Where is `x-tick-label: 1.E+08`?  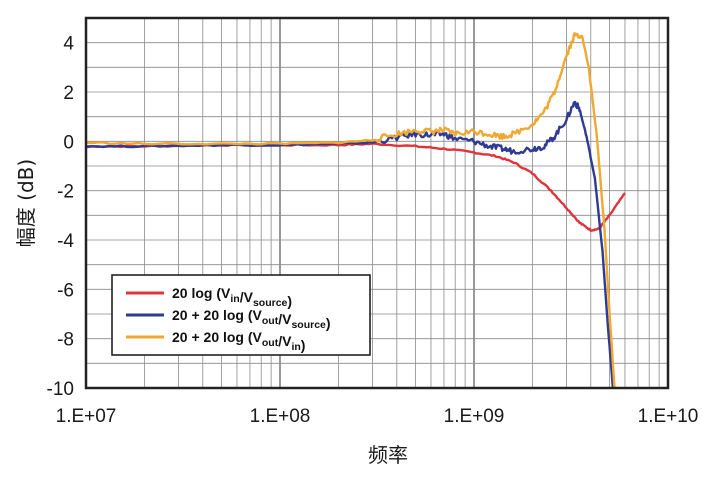
x-tick-label: 1.E+08 is located at coordinates (280, 416).